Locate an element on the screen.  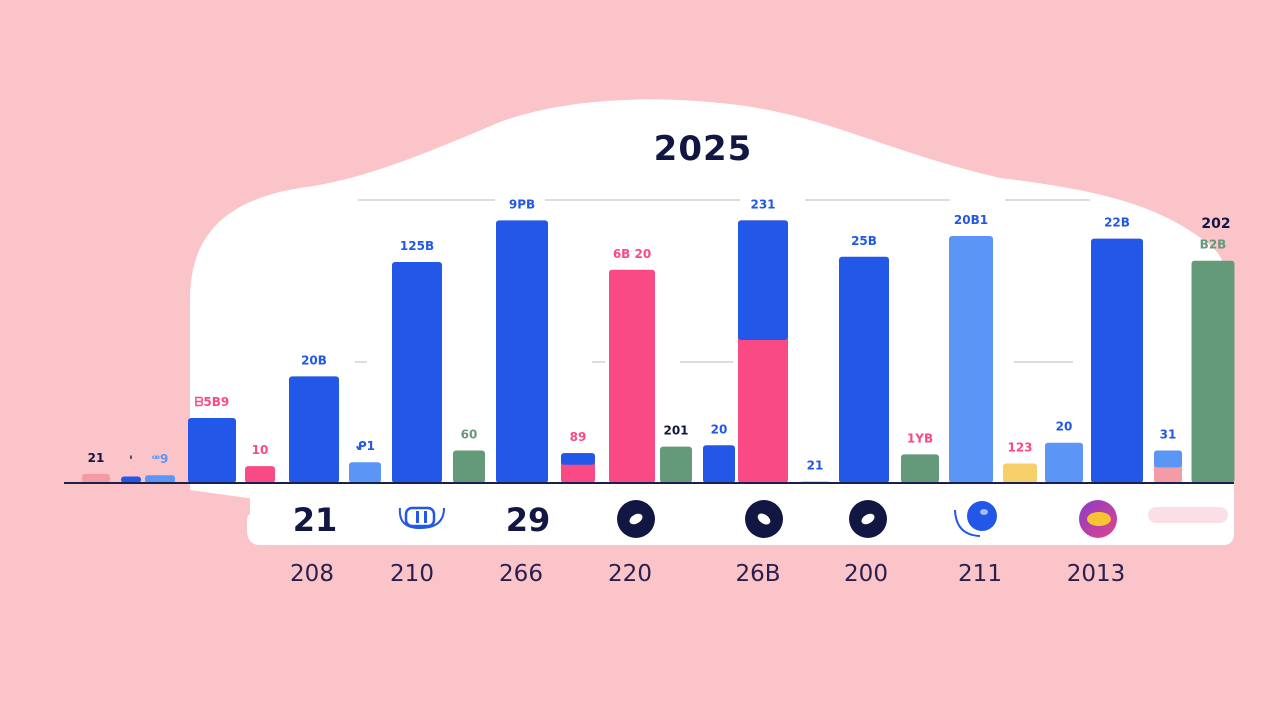
chart-title: 2025 is located at coordinates (703, 149).